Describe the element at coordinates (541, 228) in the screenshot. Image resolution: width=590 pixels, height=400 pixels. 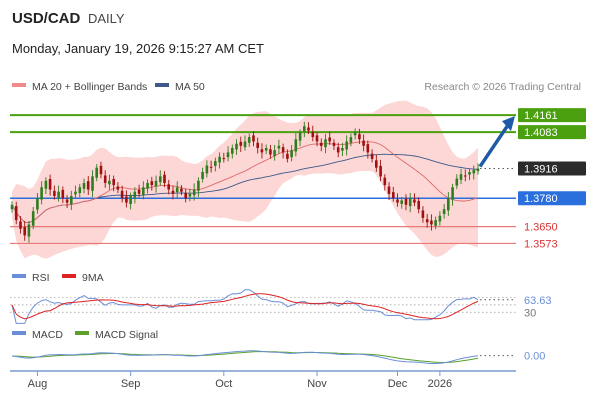
I see `support-level-label: 1.3650` at that location.